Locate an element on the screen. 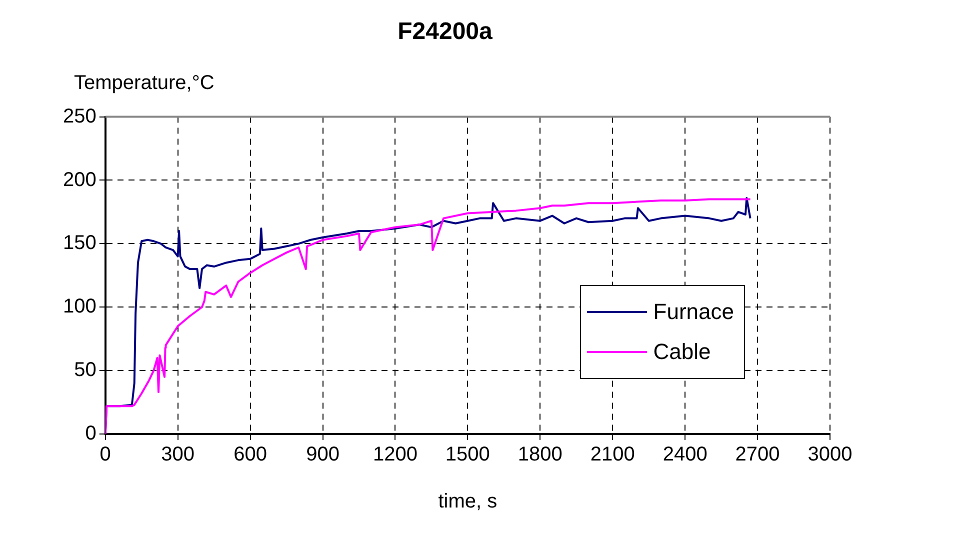 Image resolution: width=960 pixels, height=538 pixels. x-tick-label: 1200 is located at coordinates (395, 455).